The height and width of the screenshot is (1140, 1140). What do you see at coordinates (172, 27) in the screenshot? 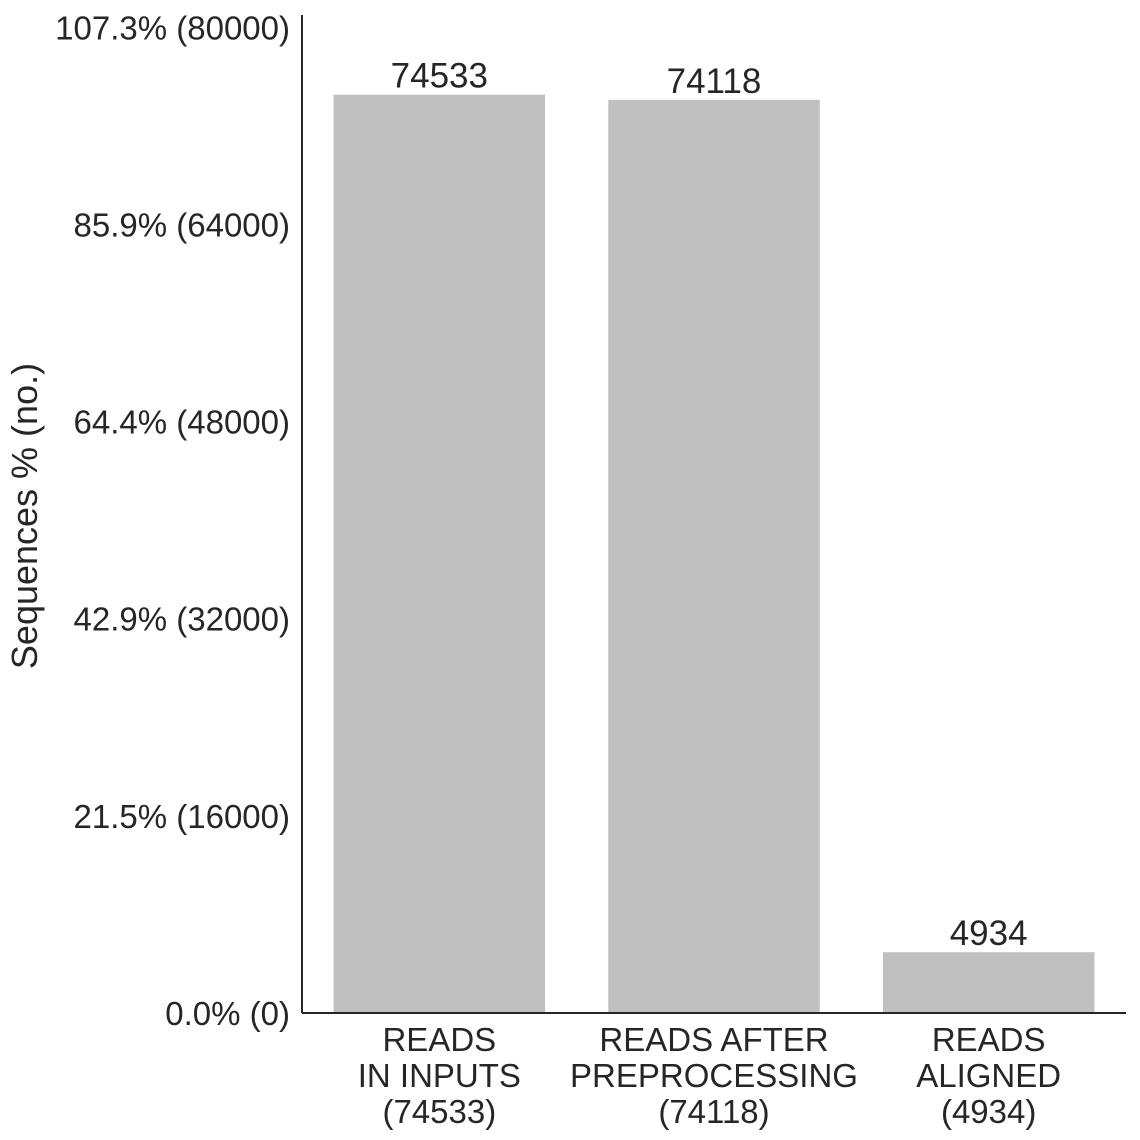
I see `y-tick-label: 107.3% (80000)` at bounding box center [172, 27].